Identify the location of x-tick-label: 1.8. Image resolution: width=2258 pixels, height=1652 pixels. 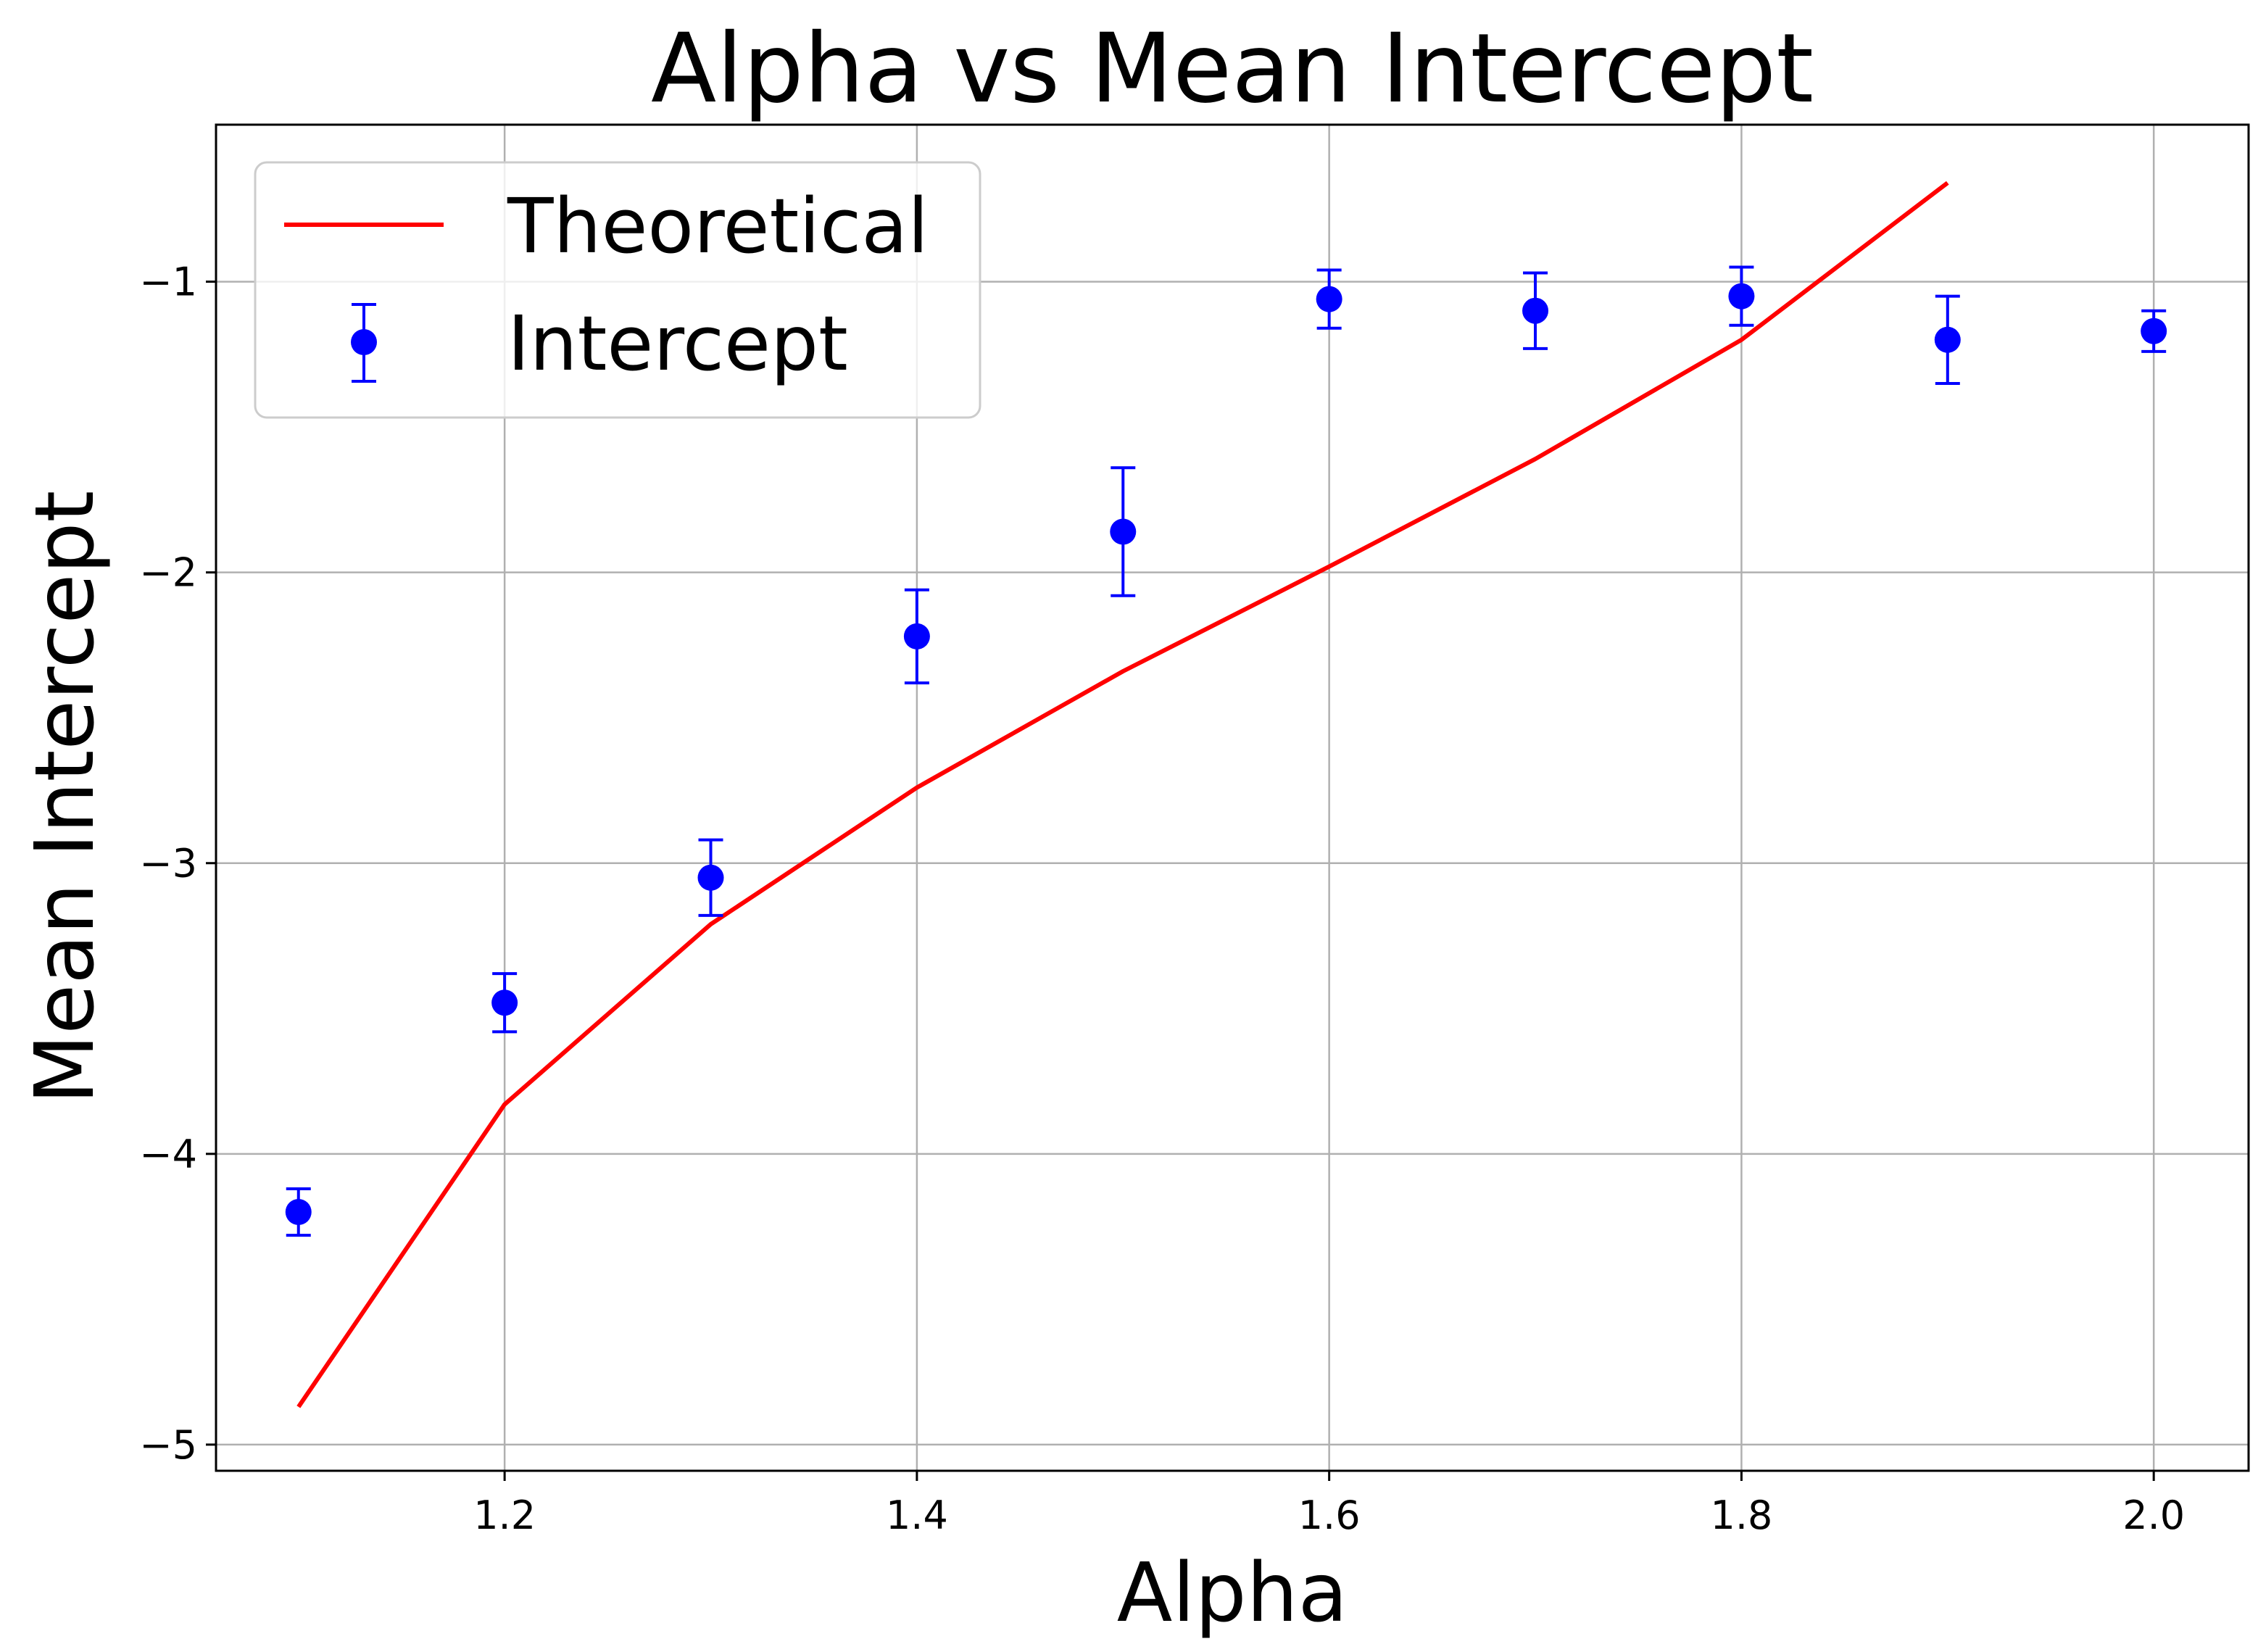
(1741, 1515).